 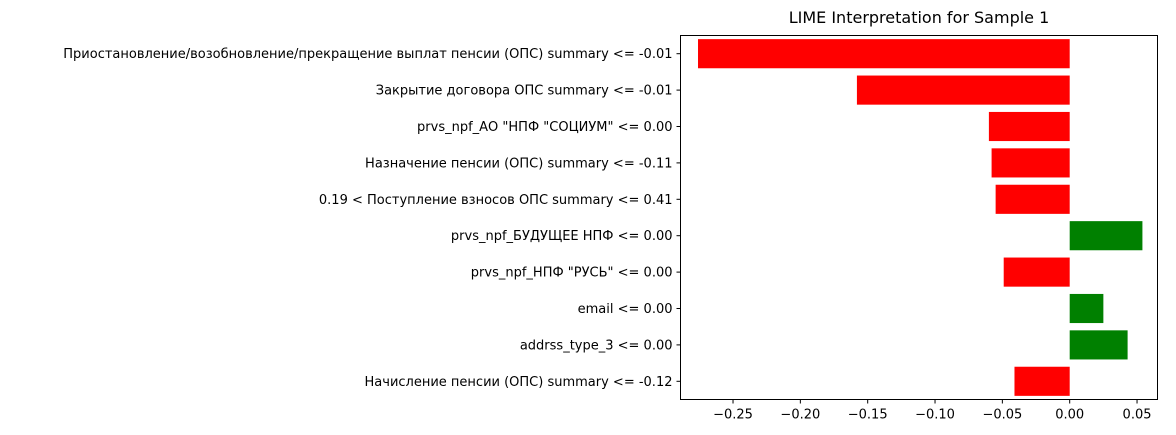 I want to click on y-tick-label: prvs_npf_БУДУЩЕЕ НПФ <= 0.00, so click(x=562, y=236).